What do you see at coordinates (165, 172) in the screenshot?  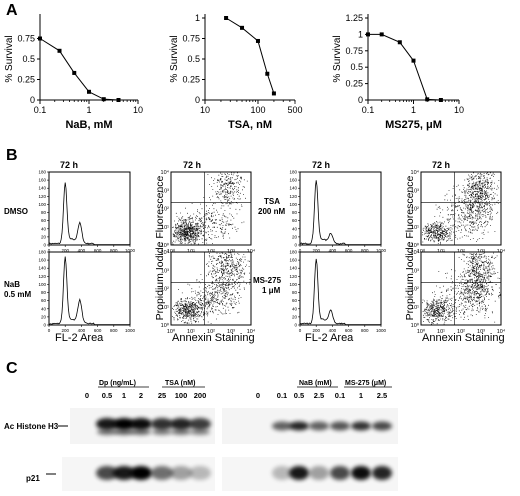 I see `scatter-y-tick: 10⁴` at bounding box center [165, 172].